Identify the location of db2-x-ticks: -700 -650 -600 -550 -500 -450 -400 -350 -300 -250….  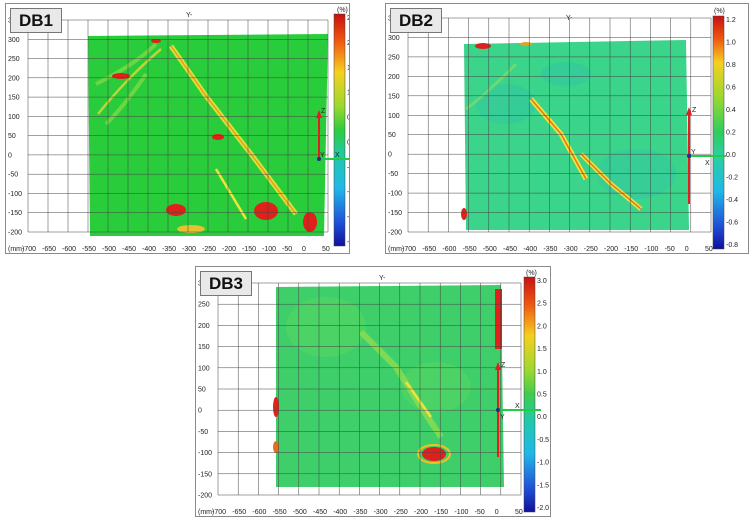
(557, 249).